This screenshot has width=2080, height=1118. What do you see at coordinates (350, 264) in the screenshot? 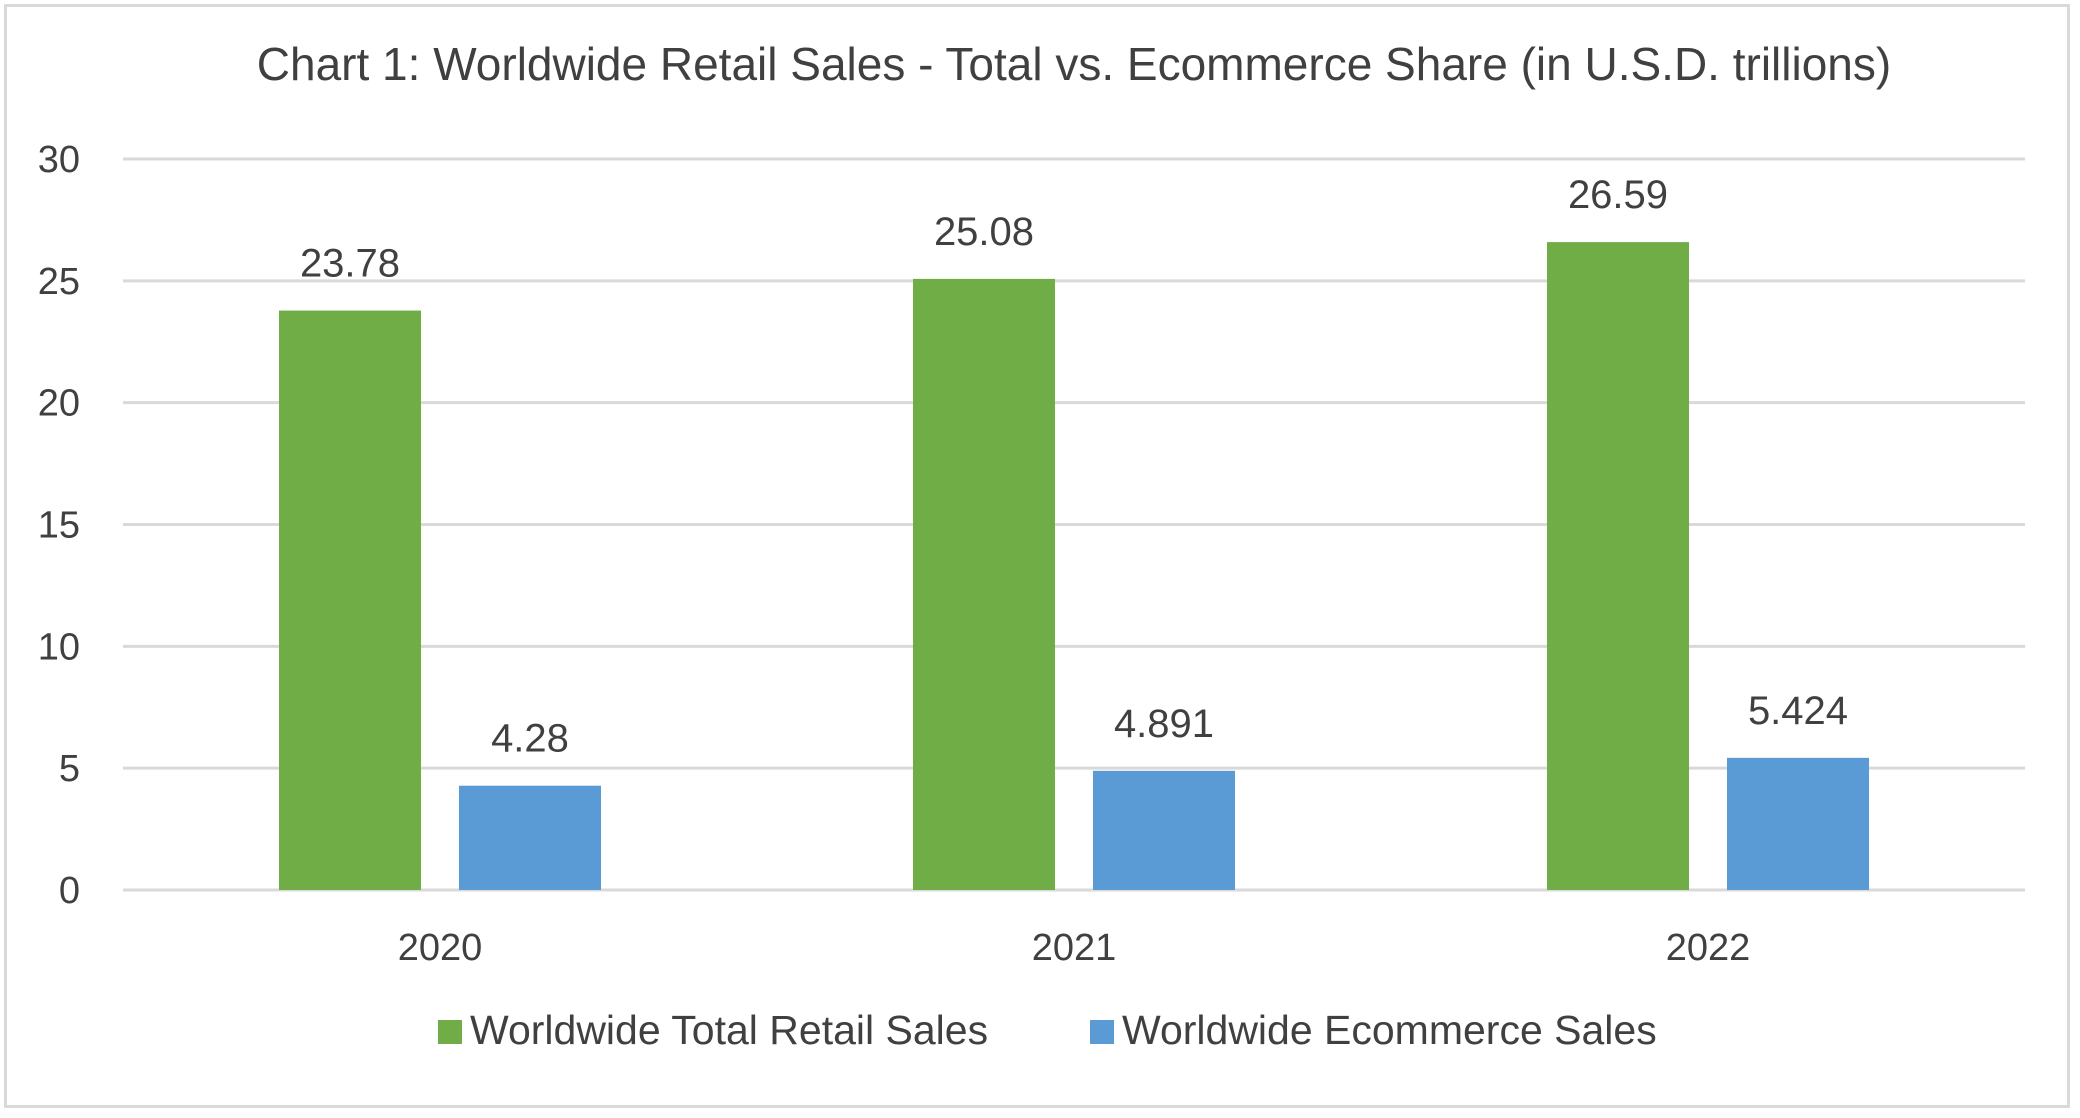
I see `data-label-worldwide-total-retail-sales-2020: 23.78` at bounding box center [350, 264].